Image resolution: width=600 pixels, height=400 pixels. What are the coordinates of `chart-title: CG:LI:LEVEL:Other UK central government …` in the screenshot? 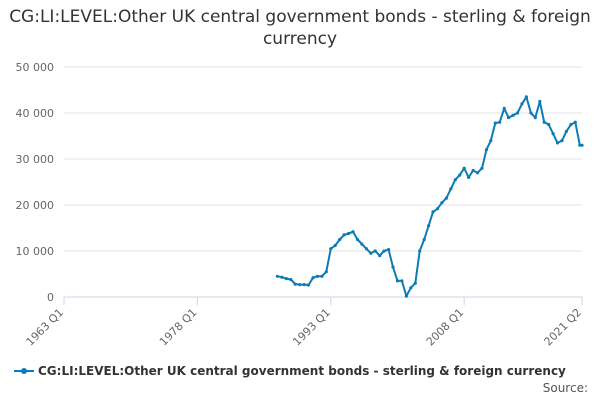 It's located at (300, 28).